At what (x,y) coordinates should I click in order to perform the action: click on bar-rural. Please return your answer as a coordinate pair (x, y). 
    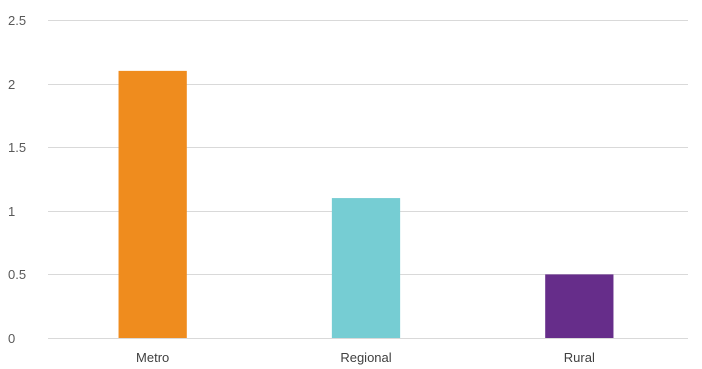
    Looking at the image, I should click on (579, 306).